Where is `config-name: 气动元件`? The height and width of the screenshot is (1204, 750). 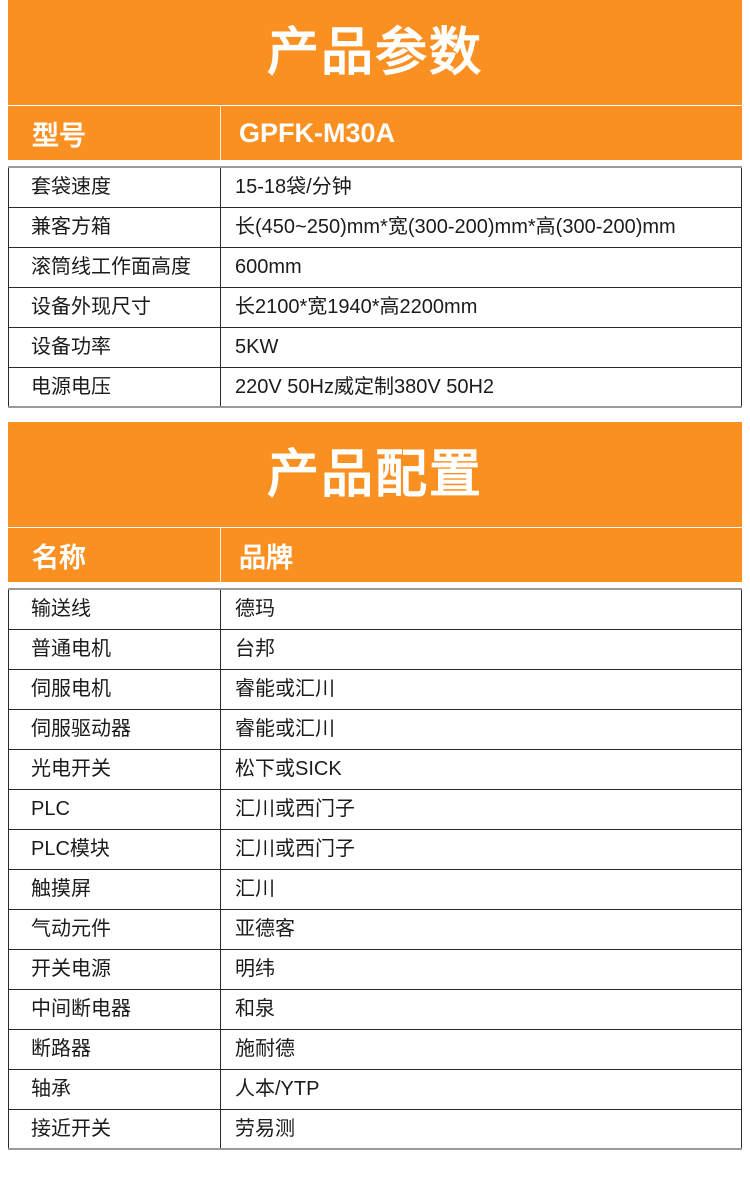
config-name: 气动元件 is located at coordinates (114, 929).